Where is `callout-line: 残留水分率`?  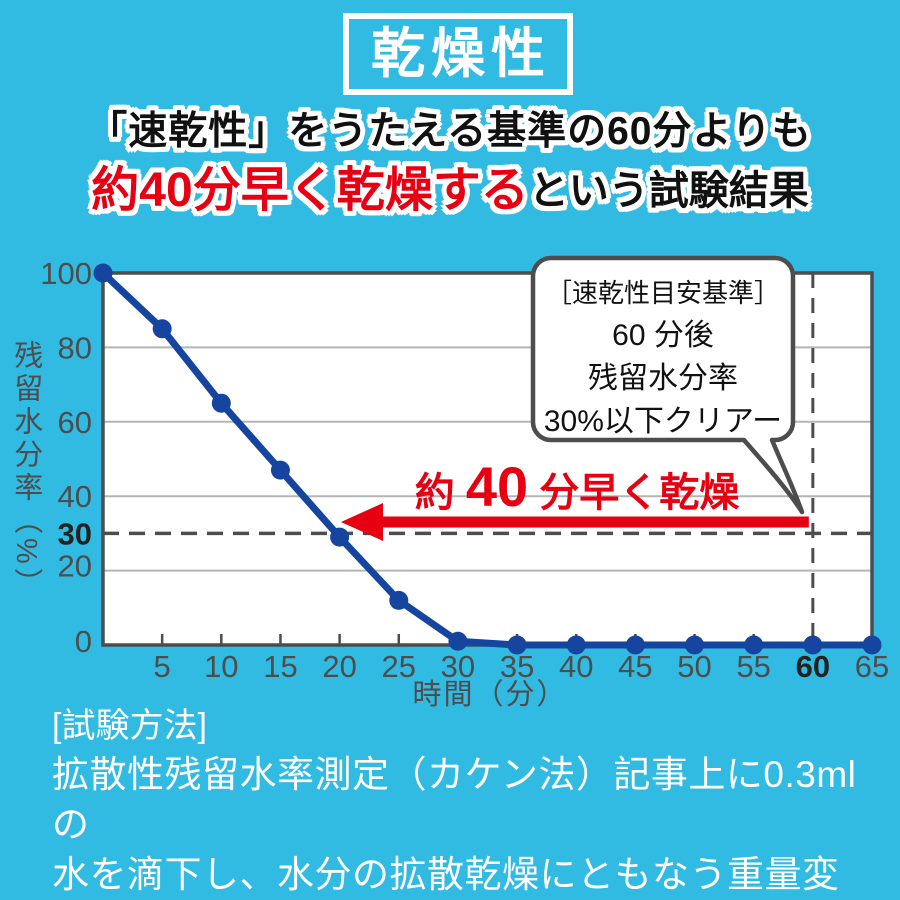
callout-line: 残留水分率 is located at coordinates (663, 378).